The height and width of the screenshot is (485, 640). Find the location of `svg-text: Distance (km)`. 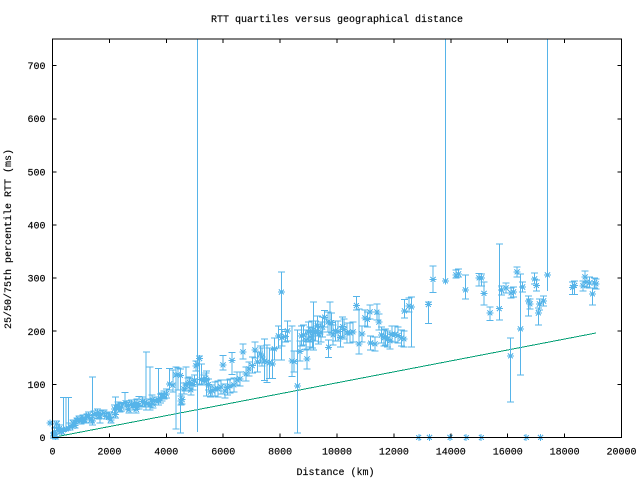

svg-text: Distance (km) is located at coordinates (335, 473).